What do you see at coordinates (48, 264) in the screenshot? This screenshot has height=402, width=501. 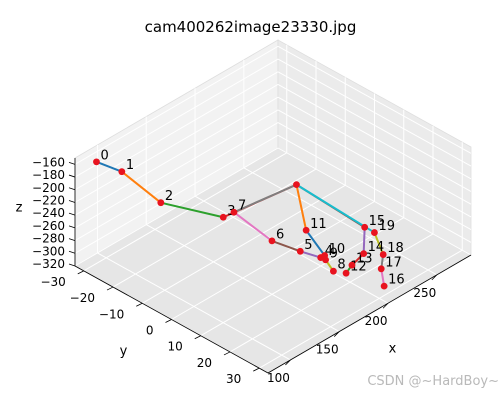 I see `z-tick-label: −320` at bounding box center [48, 264].